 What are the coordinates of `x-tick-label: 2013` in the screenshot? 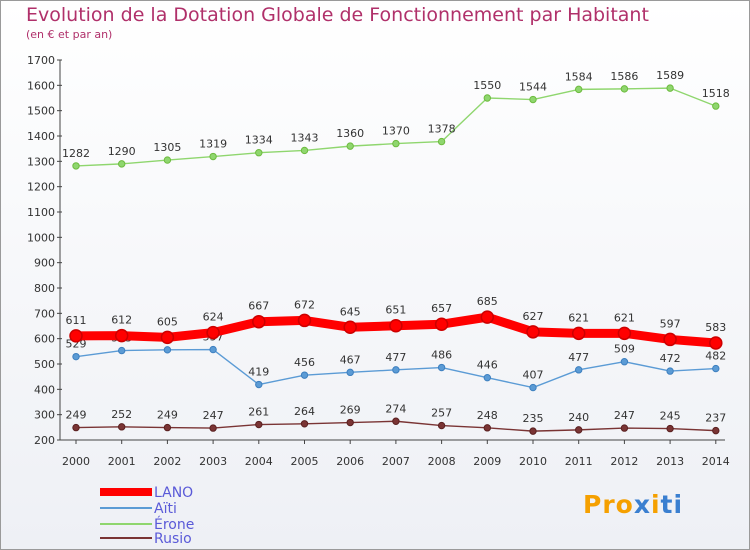 It's located at (670, 461).